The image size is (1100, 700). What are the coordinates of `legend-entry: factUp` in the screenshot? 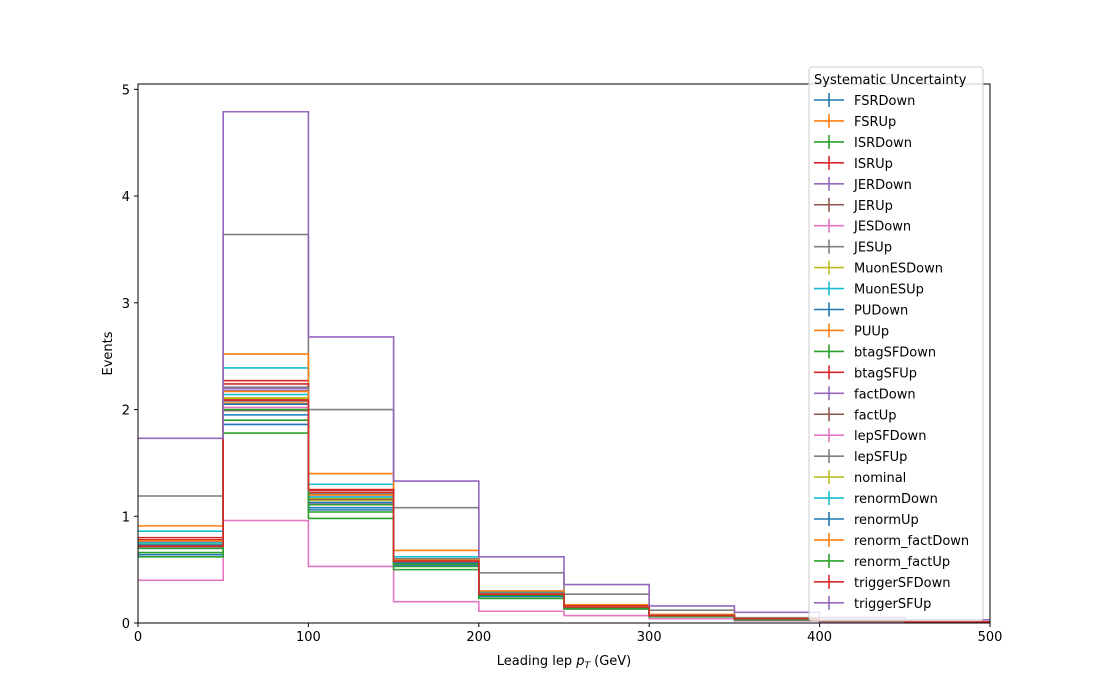 It's located at (855, 415).